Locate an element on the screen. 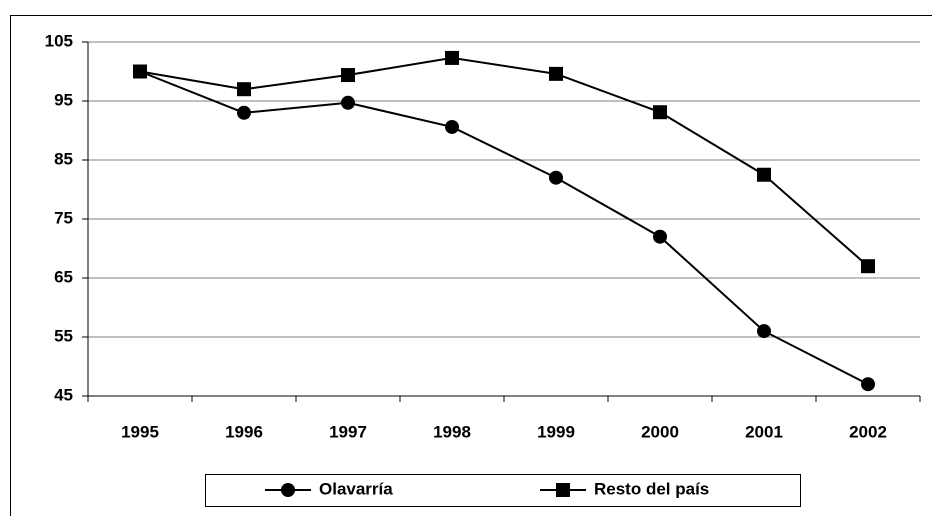 This screenshot has height=516, width=932. x-tick-label: 1995 is located at coordinates (140, 431).